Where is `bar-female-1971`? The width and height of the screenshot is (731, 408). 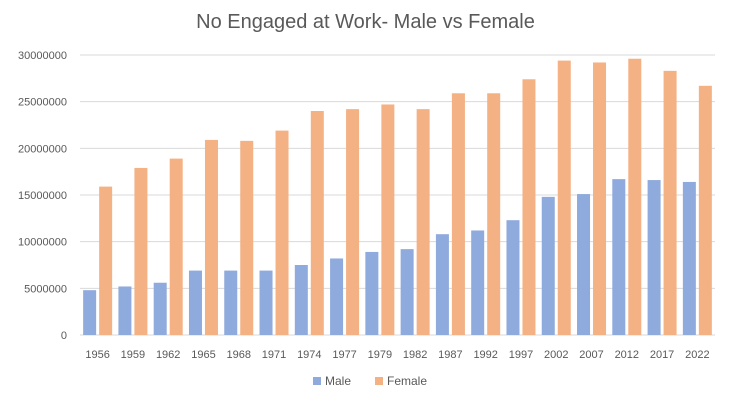
bar-female-1971 is located at coordinates (282, 232).